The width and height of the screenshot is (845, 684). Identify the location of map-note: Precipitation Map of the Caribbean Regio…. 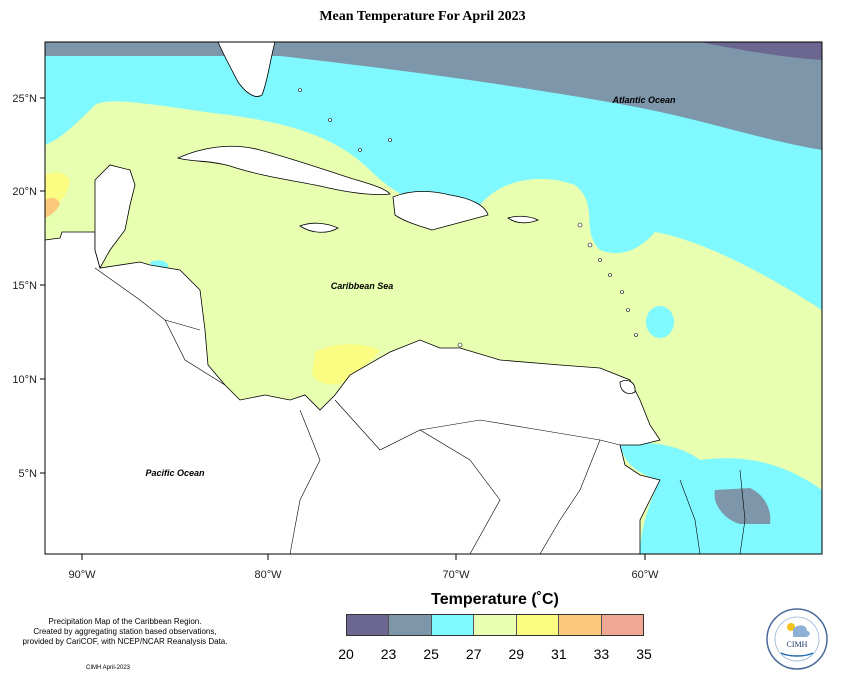
(125, 632).